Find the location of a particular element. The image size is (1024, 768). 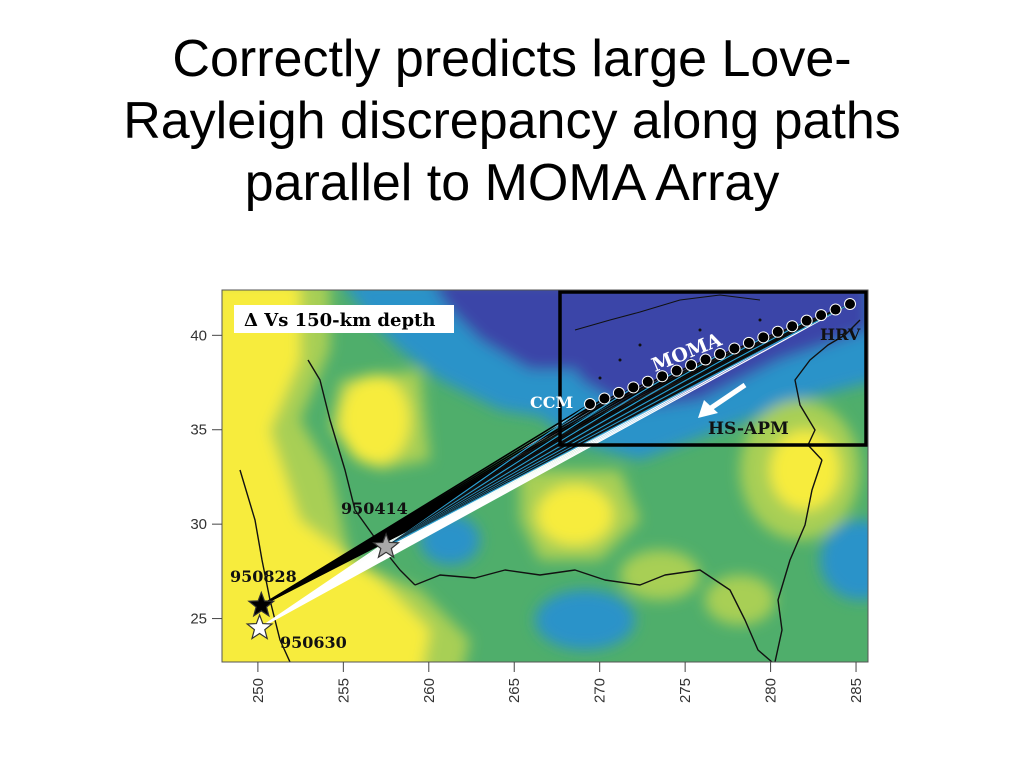

lon-tick-label: 270 is located at coordinates (600, 690).